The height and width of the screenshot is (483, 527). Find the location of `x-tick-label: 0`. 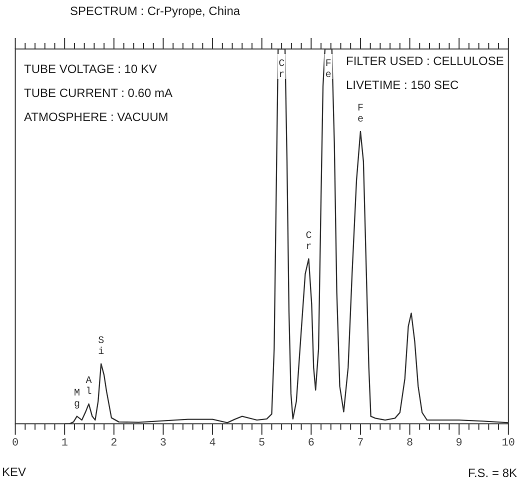

x-tick-label: 0 is located at coordinates (15, 443).